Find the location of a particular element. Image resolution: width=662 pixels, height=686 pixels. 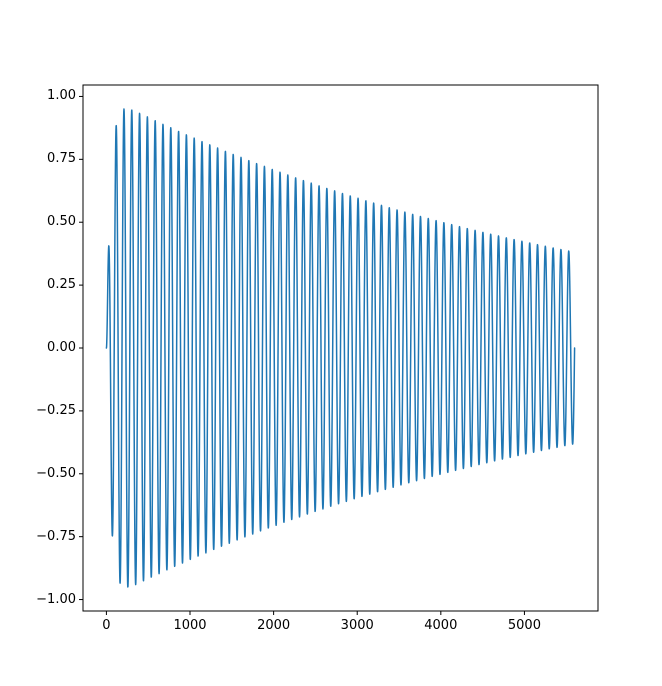

y-tick-label-0.25: 0.25 is located at coordinates (61, 285).